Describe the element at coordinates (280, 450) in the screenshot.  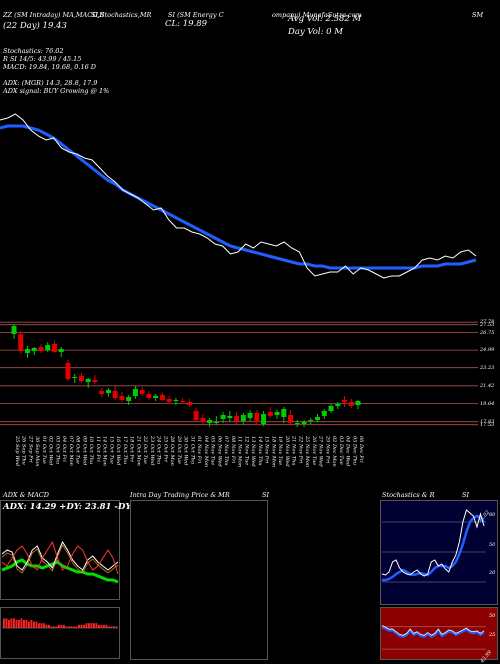
I see `date-label: 19 Nov Tue` at that location.